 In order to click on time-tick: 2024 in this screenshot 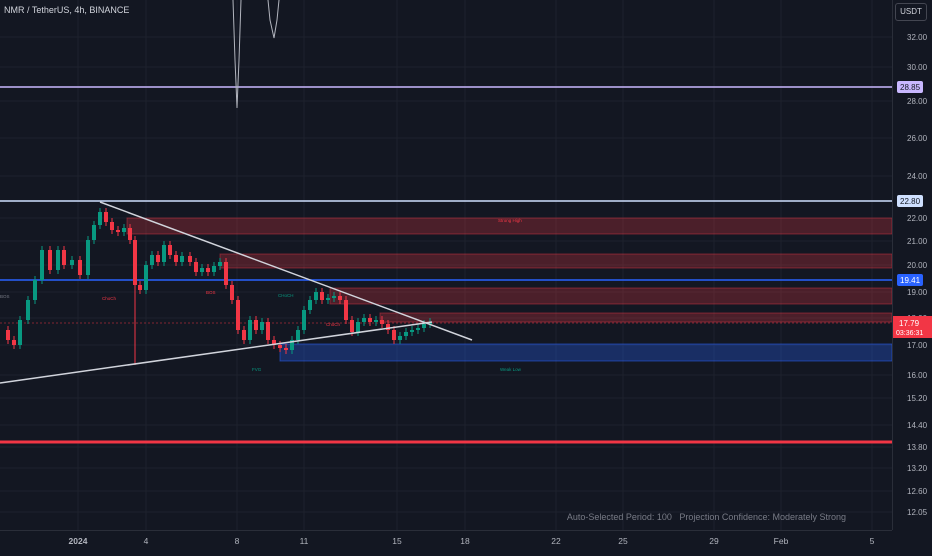, I will do `click(78, 541)`.